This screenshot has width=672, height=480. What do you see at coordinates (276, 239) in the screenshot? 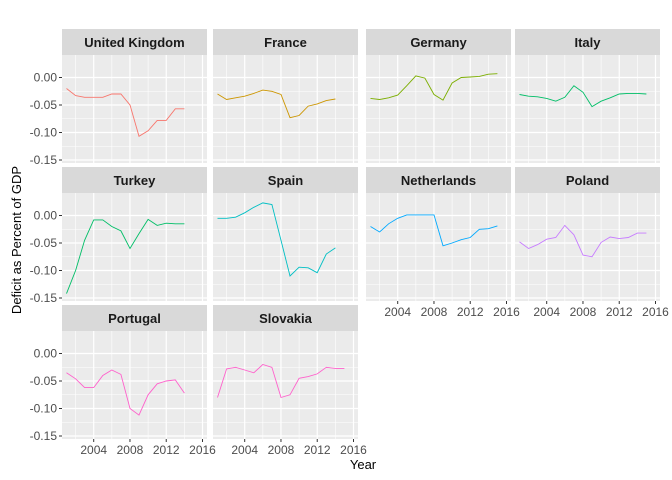
I see `series-line-spain` at bounding box center [276, 239].